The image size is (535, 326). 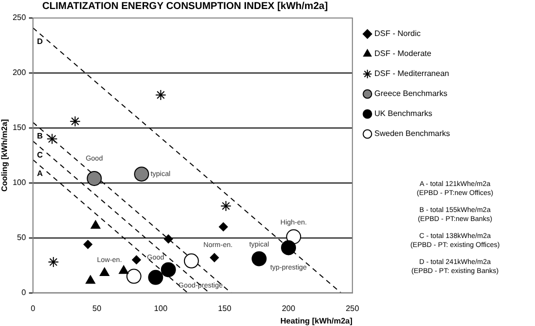 I want to click on x-tick-label: 100, so click(x=161, y=308).